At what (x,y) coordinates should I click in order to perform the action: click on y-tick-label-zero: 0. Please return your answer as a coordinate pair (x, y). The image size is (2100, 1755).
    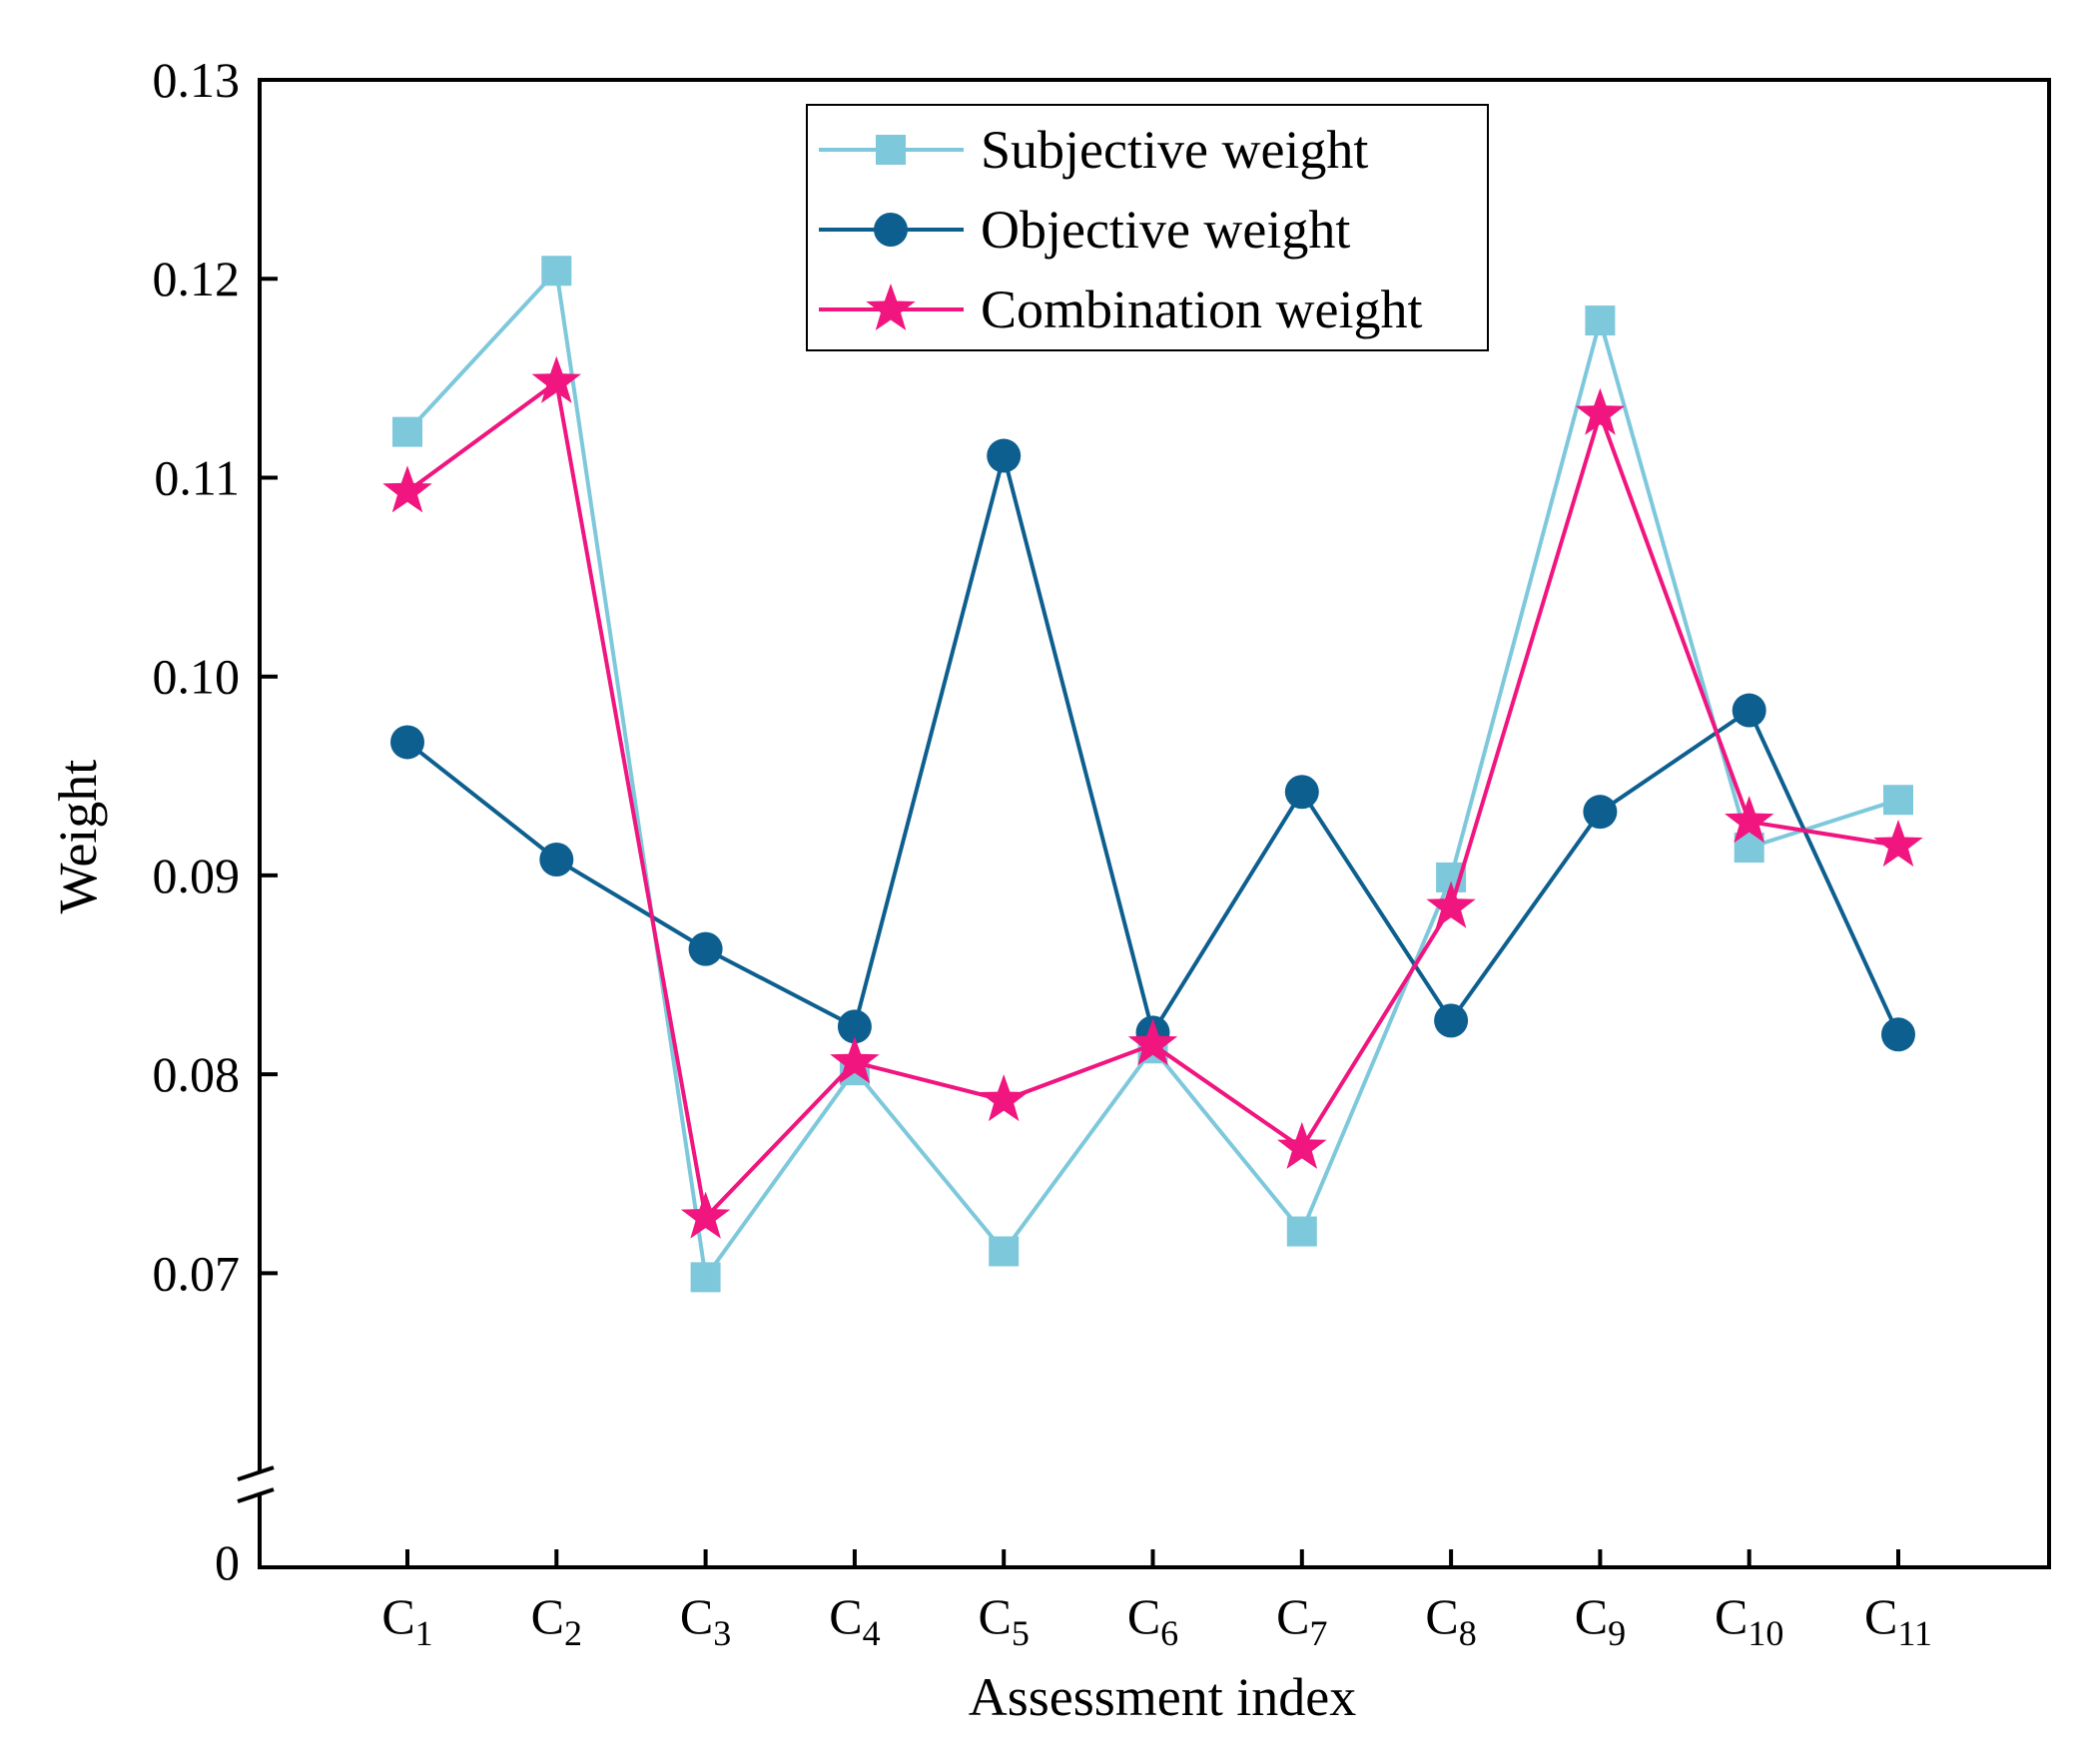
    Looking at the image, I should click on (227, 1562).